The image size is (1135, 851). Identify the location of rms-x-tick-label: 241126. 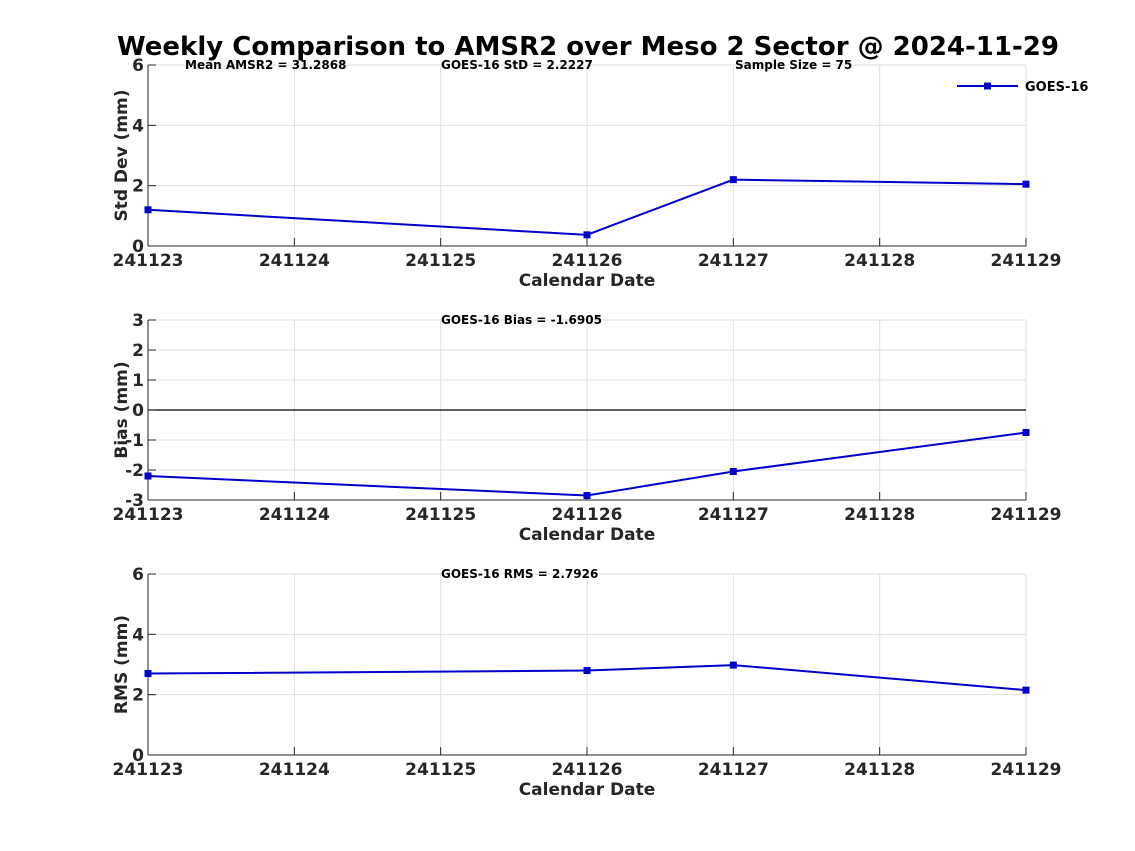
(587, 770).